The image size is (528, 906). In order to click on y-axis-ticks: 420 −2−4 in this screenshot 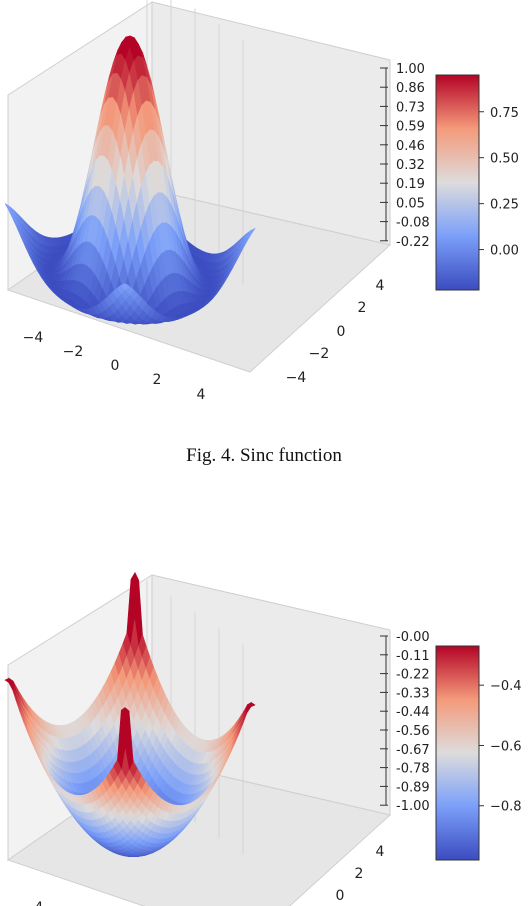, I will do `click(335, 332)`.